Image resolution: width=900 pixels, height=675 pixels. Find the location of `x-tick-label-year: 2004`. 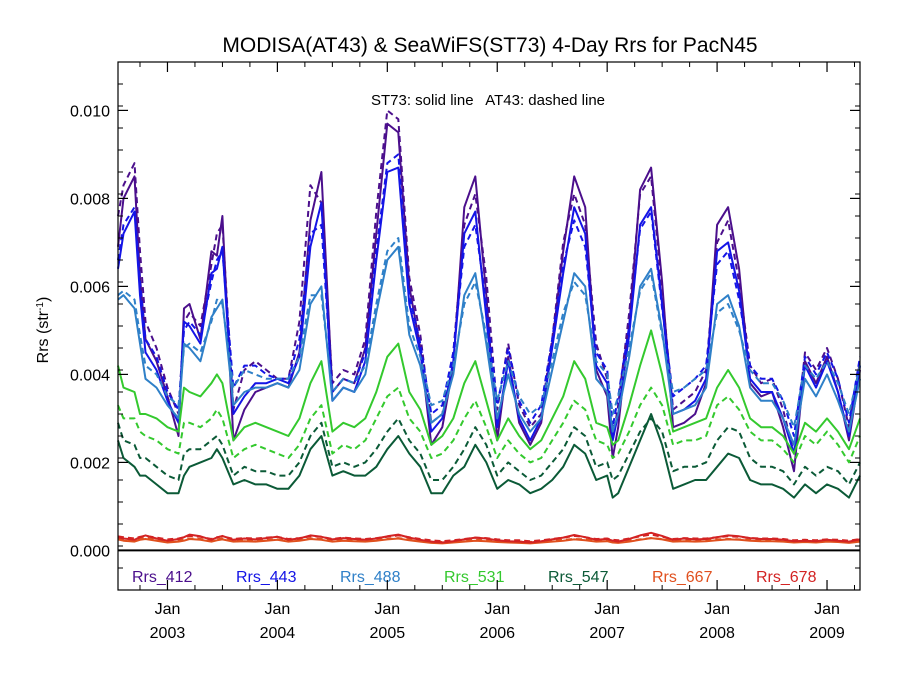

x-tick-label-year: 2004 is located at coordinates (278, 633).